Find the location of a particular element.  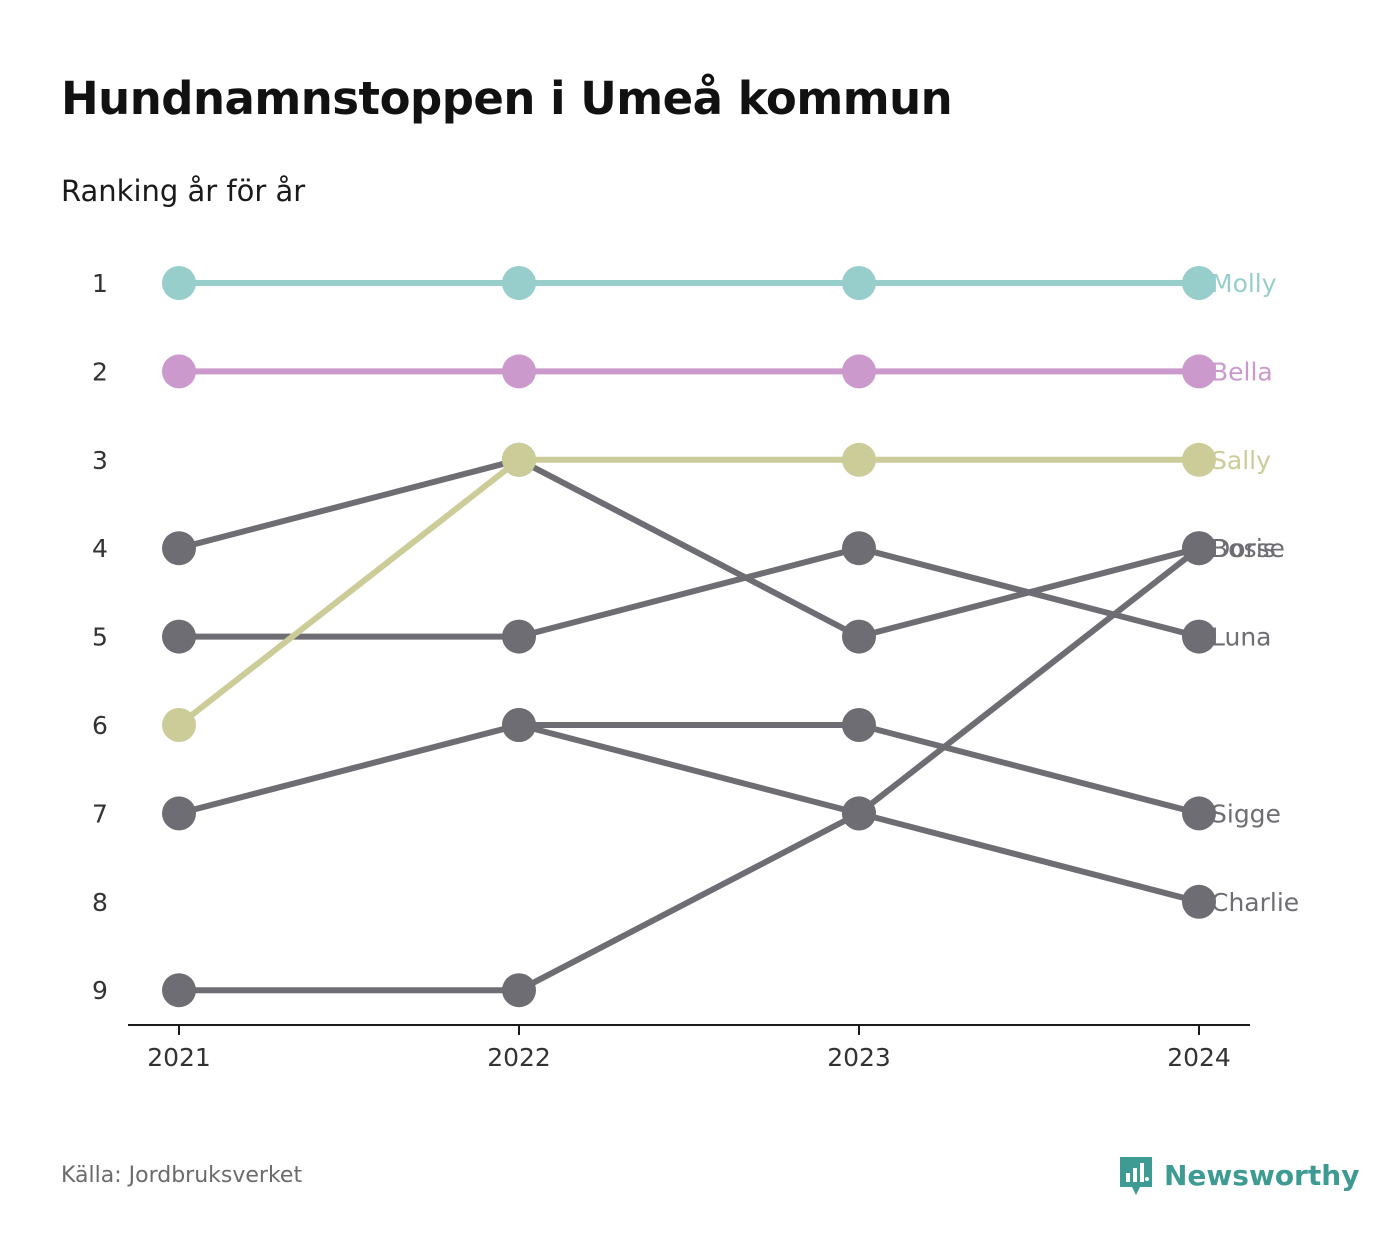

series-molly is located at coordinates (689, 283).